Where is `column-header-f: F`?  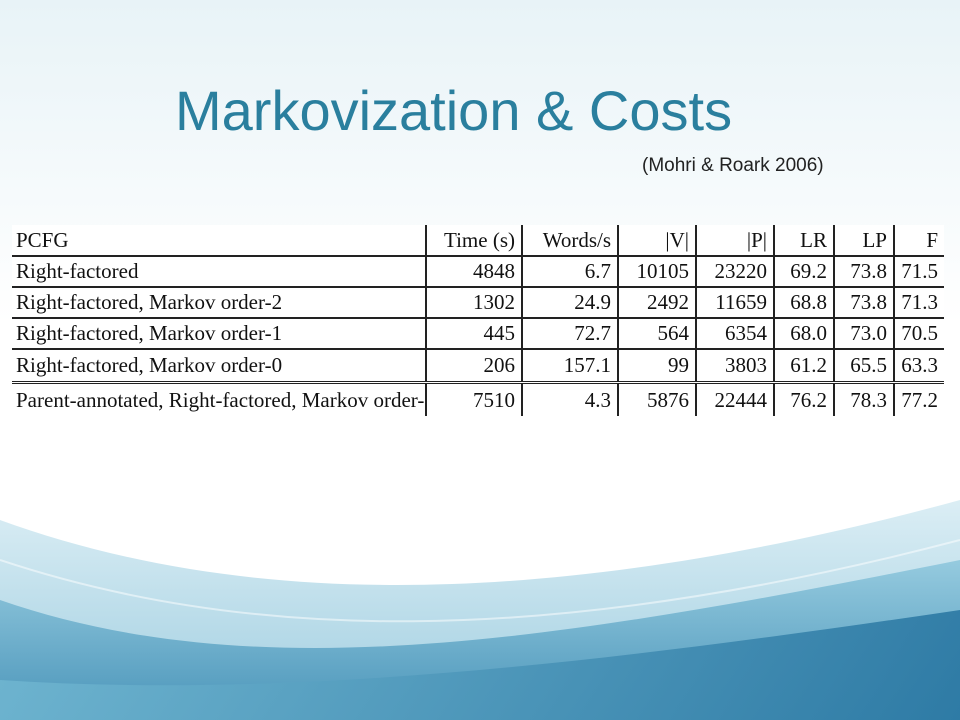
column-header-f: F is located at coordinates (918, 241).